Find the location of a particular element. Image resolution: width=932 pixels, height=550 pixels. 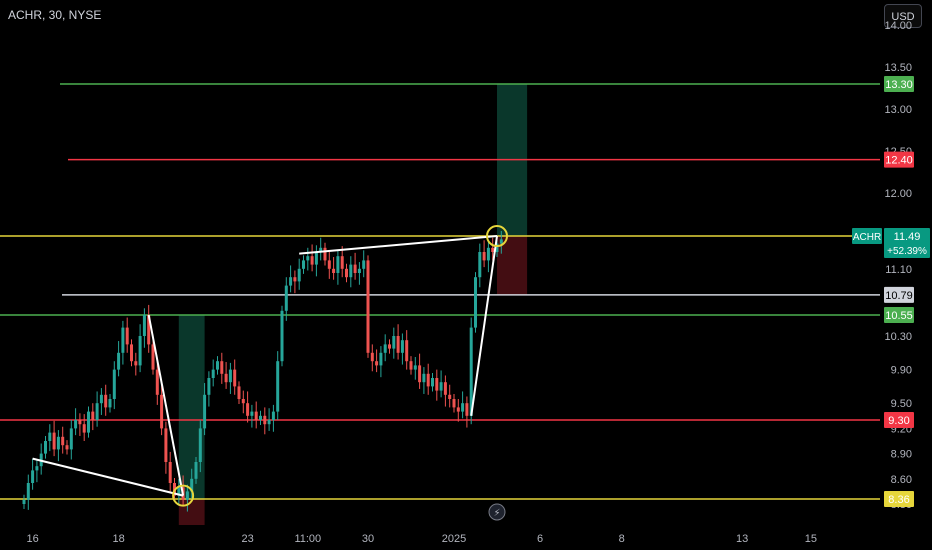

price-tick-label: 8.90 is located at coordinates (901, 455).